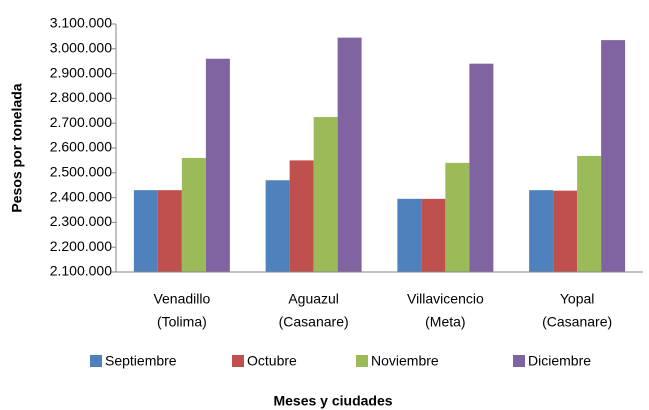 The height and width of the screenshot is (410, 649). Describe the element at coordinates (81, 271) in the screenshot. I see `y-tick-label: 2.100.000` at that location.